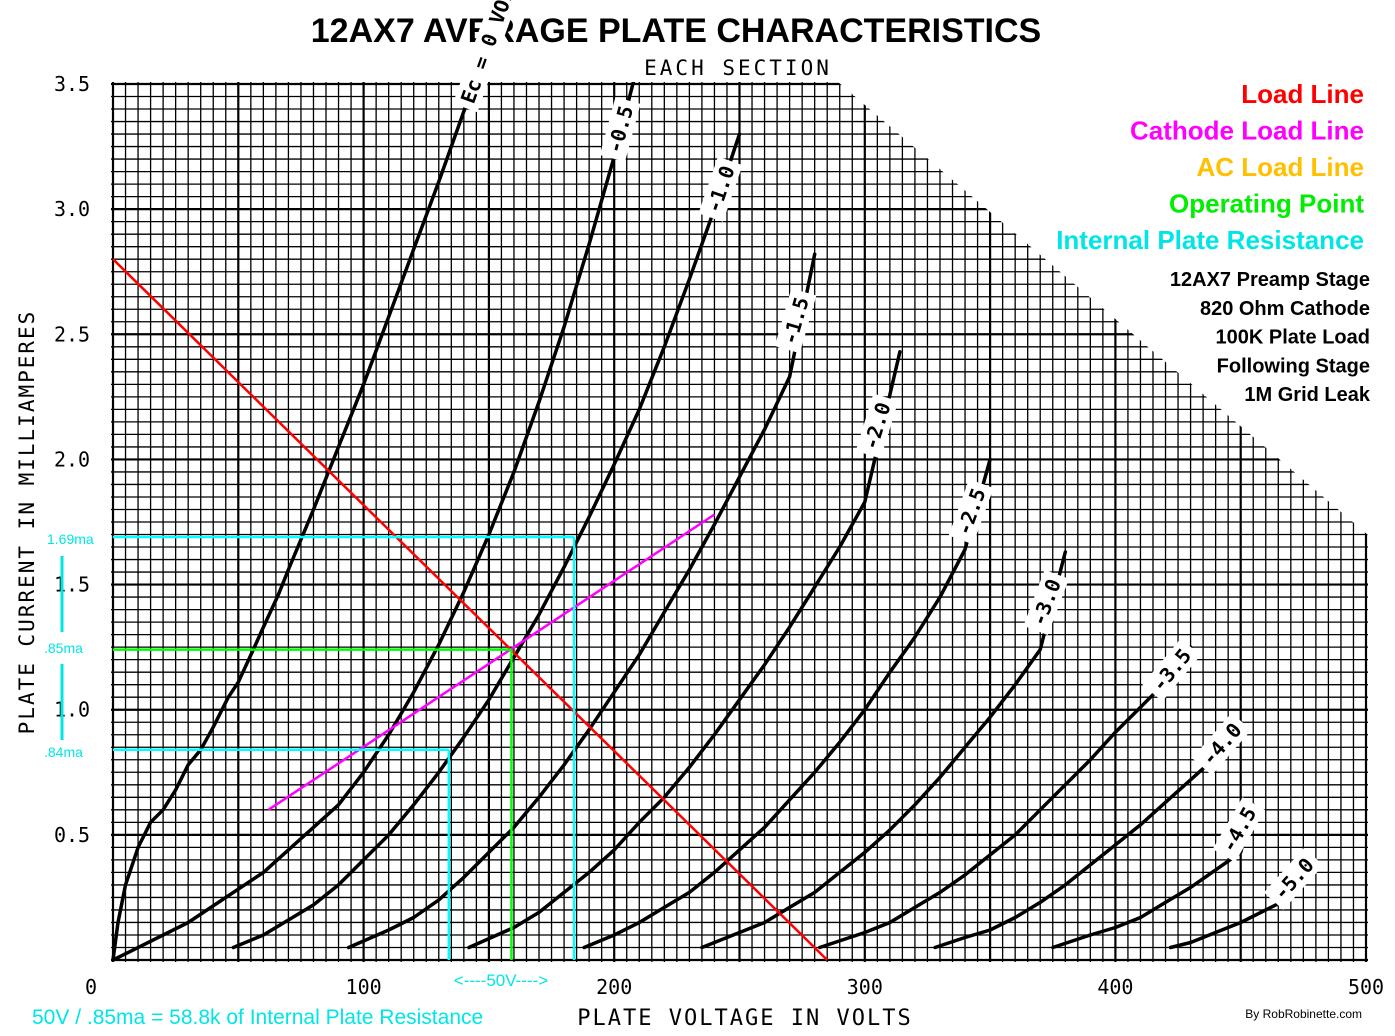 This screenshot has height=1036, width=1395. What do you see at coordinates (1293, 366) in the screenshot?
I see `note-line: Following Stage` at bounding box center [1293, 366].